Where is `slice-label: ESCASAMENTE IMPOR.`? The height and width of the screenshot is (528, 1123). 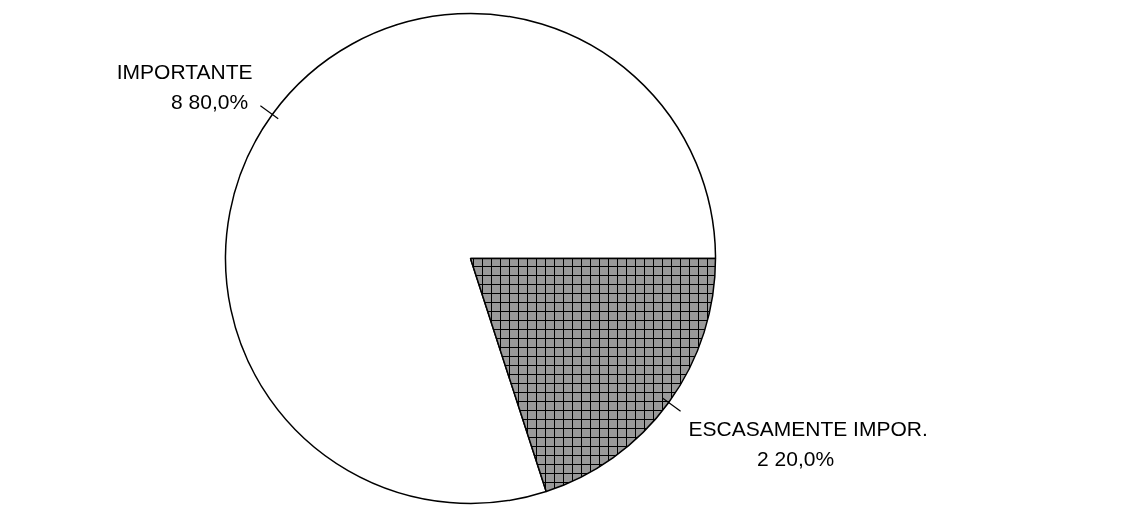
slice-label: ESCASAMENTE IMPOR. is located at coordinates (808, 428).